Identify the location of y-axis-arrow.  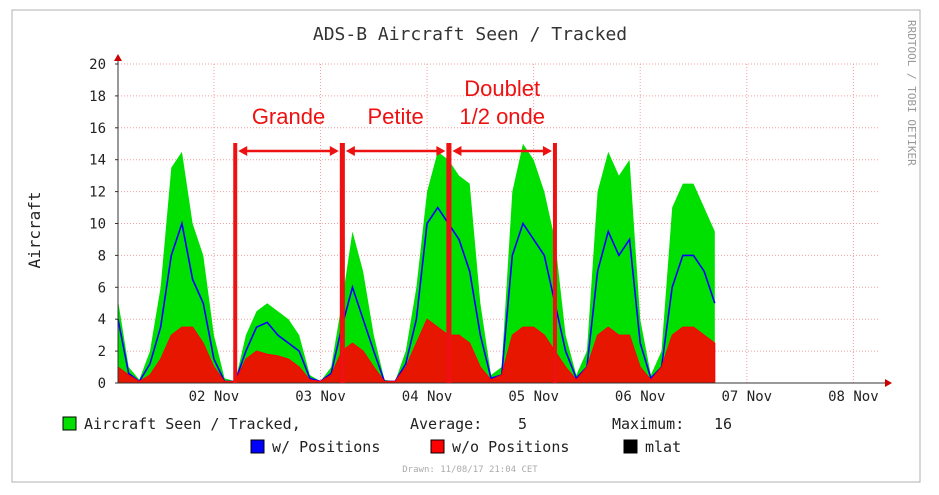
(118, 57).